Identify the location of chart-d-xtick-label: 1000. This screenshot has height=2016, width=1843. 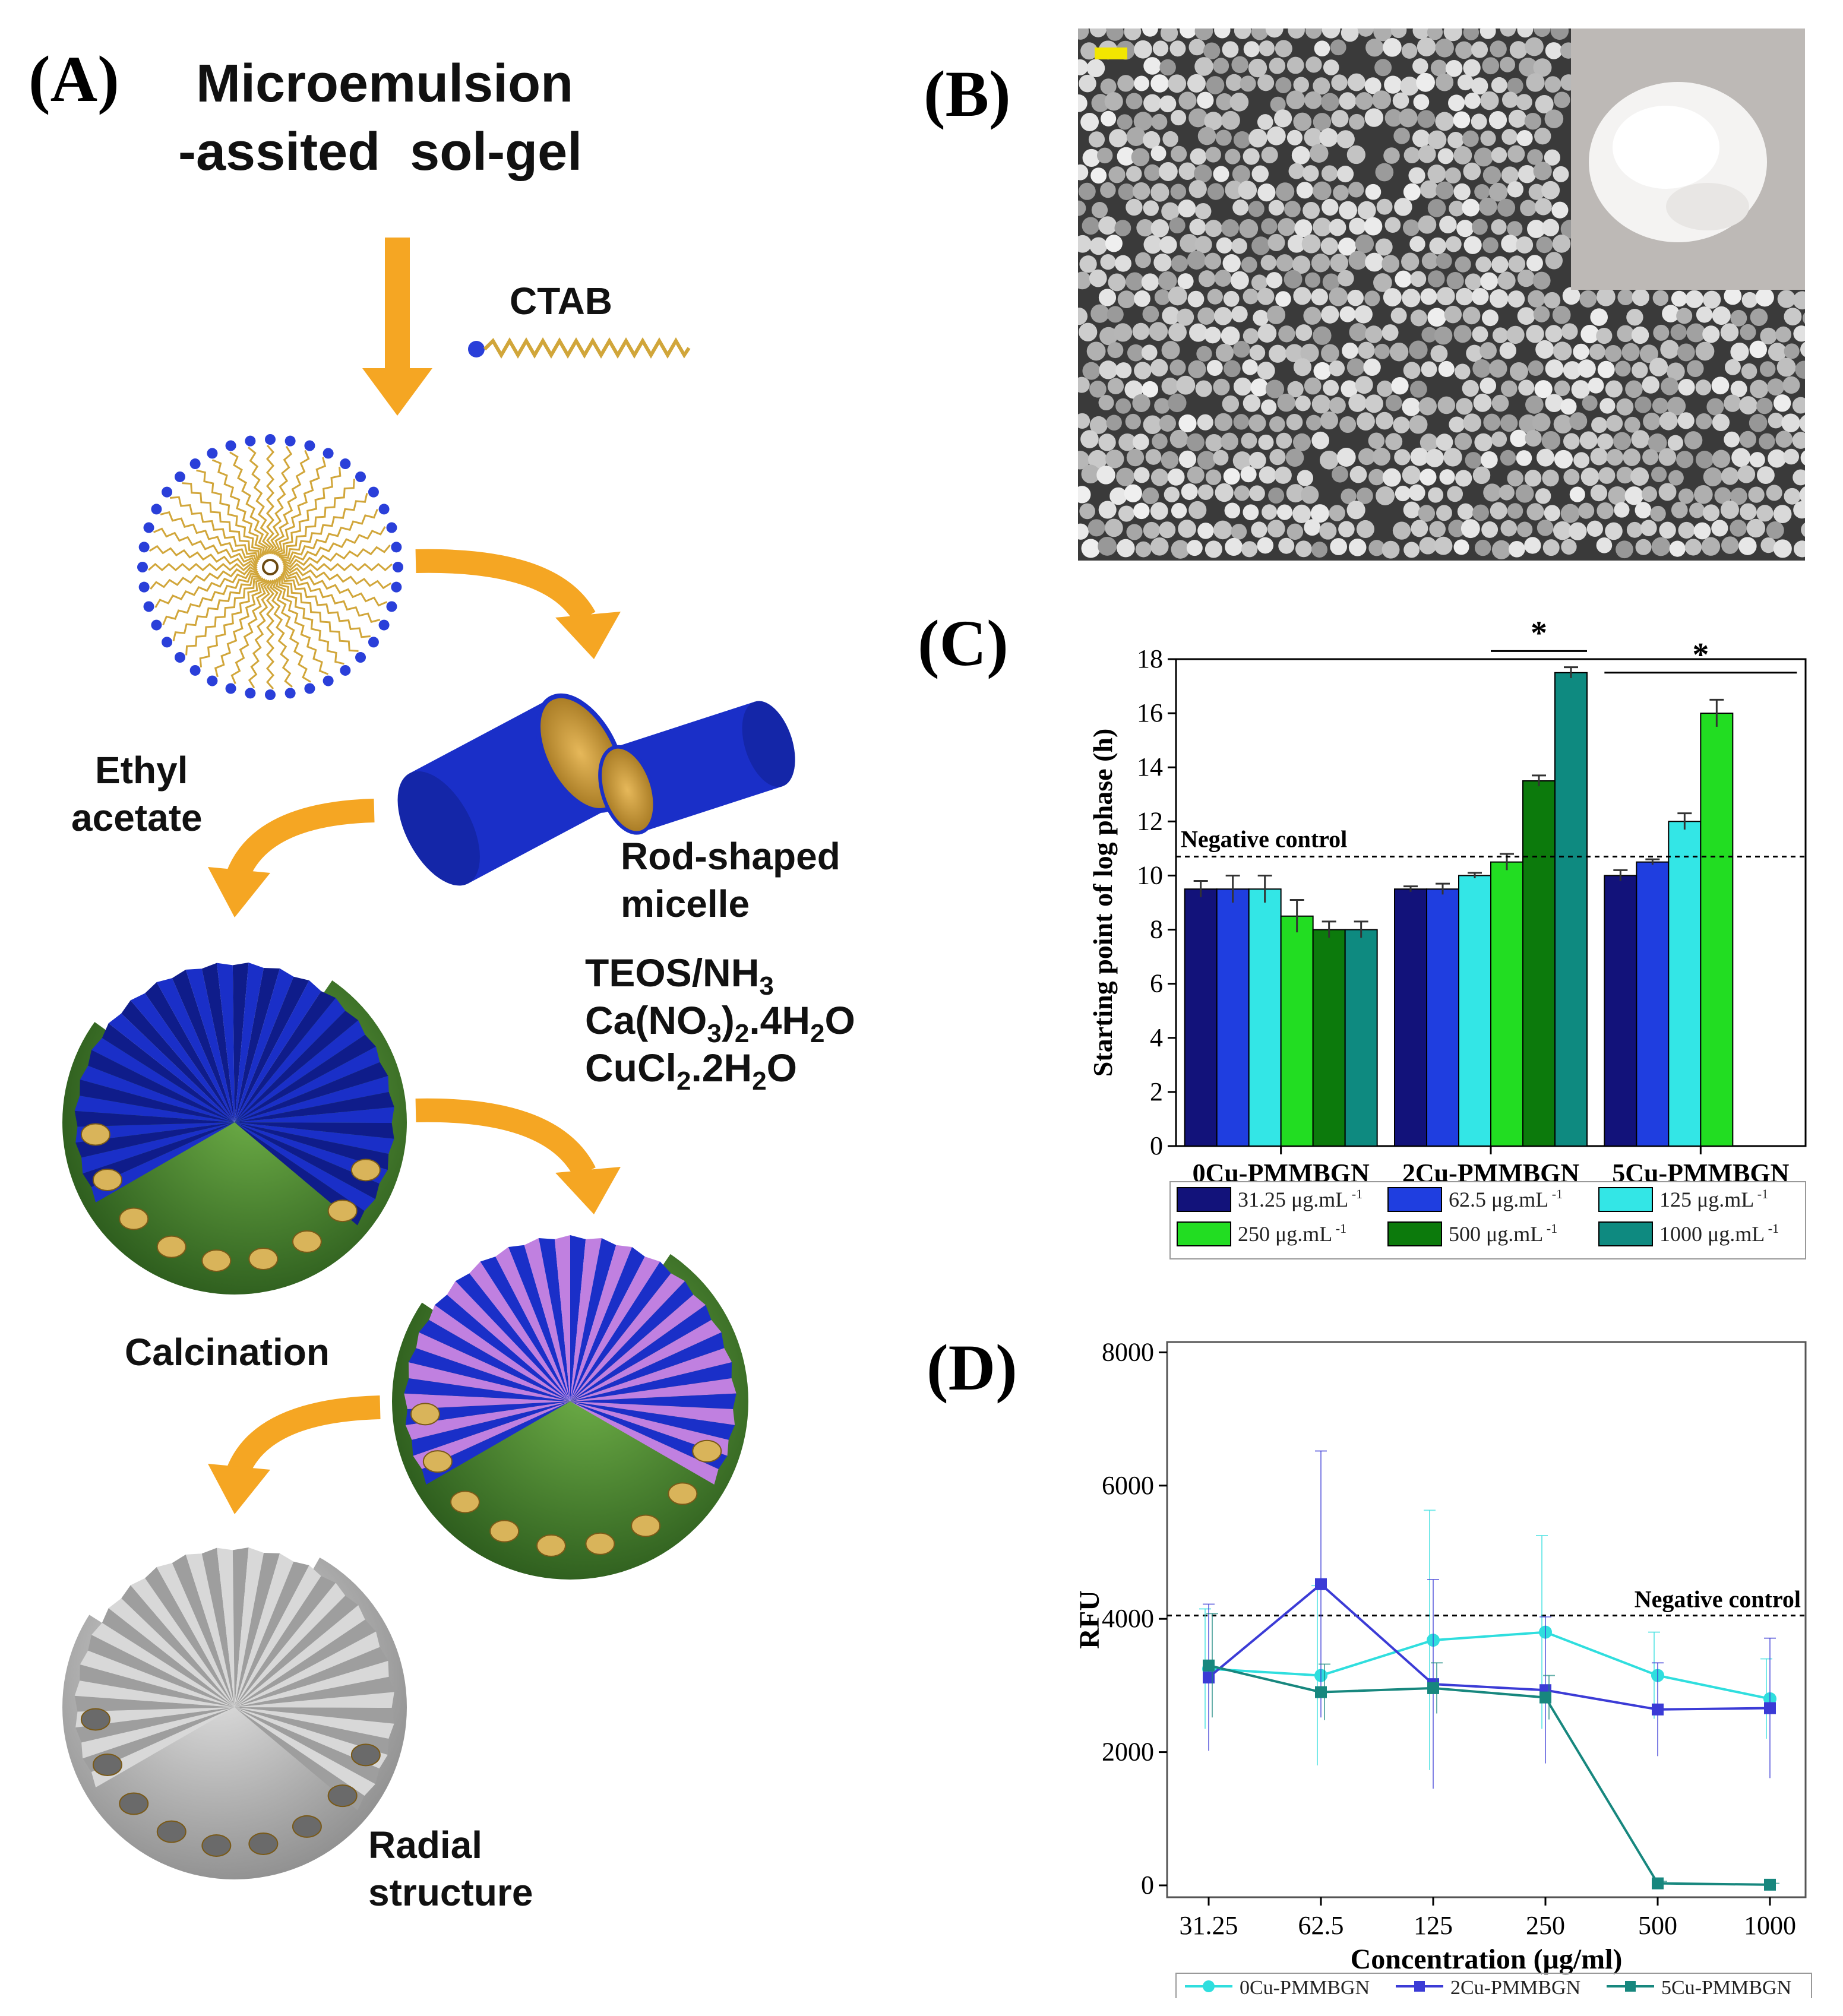
(1770, 1925).